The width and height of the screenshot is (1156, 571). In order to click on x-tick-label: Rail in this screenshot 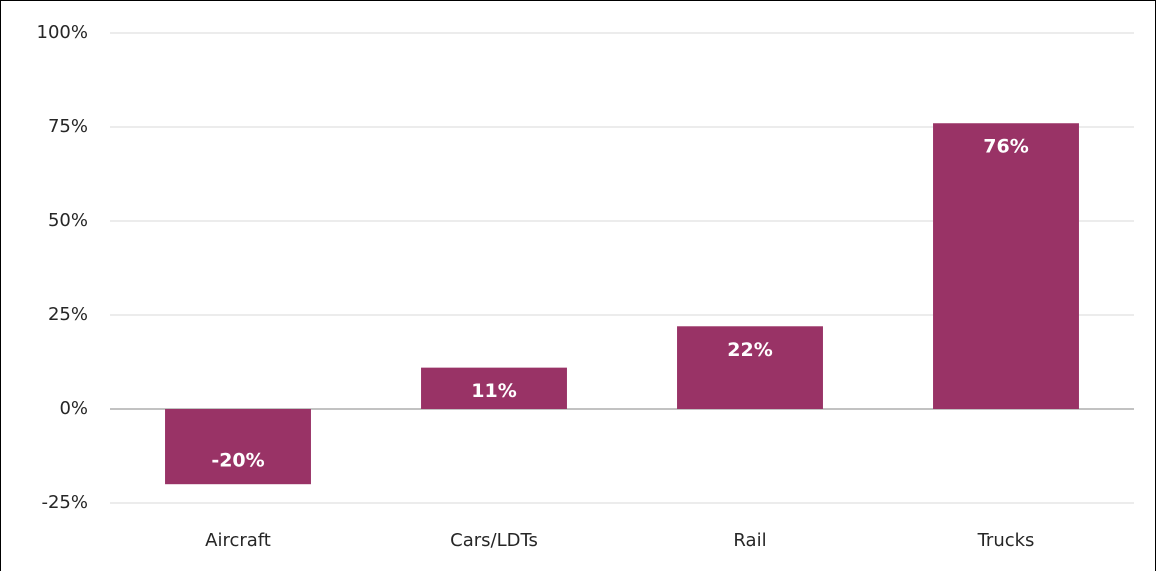, I will do `click(749, 540)`.